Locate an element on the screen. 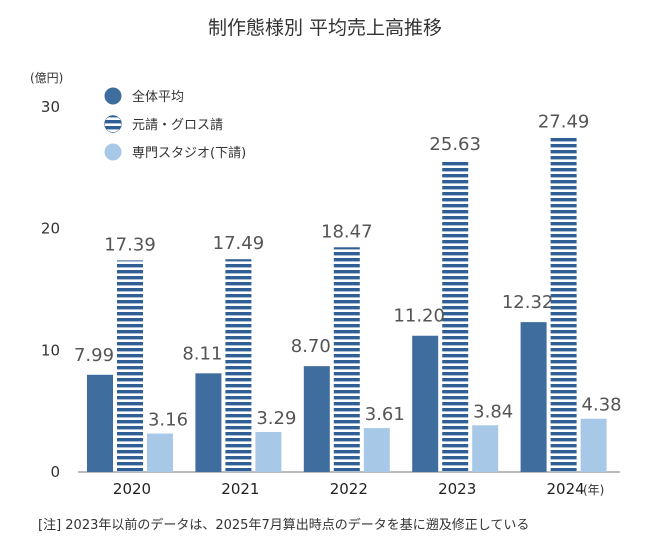 Image resolution: width=650 pixels, height=542 pixels. x-tick-label: 2021 is located at coordinates (240, 489).